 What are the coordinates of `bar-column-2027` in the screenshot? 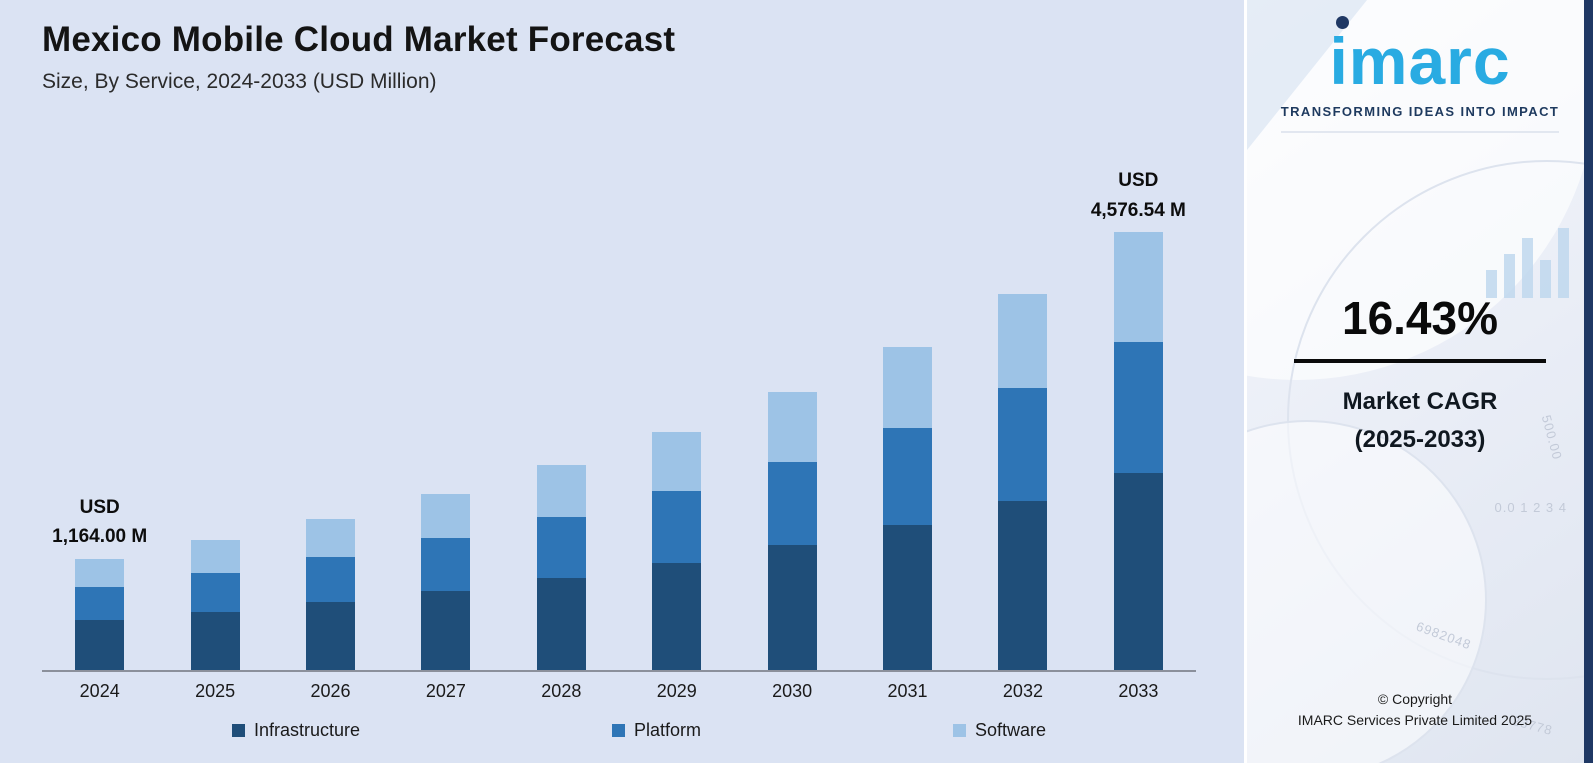 It's located at (445, 420).